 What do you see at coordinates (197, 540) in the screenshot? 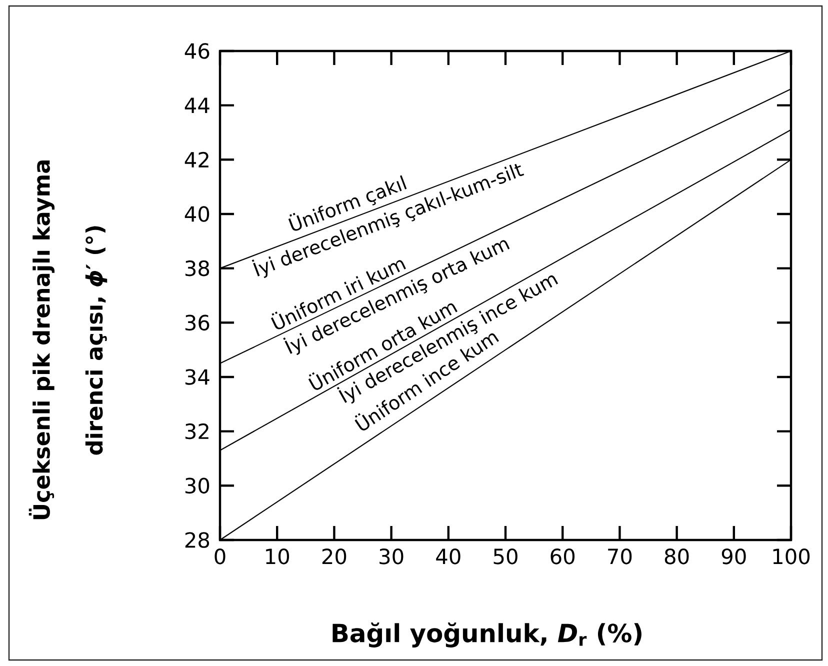
I see `y-tick-label: 28` at bounding box center [197, 540].